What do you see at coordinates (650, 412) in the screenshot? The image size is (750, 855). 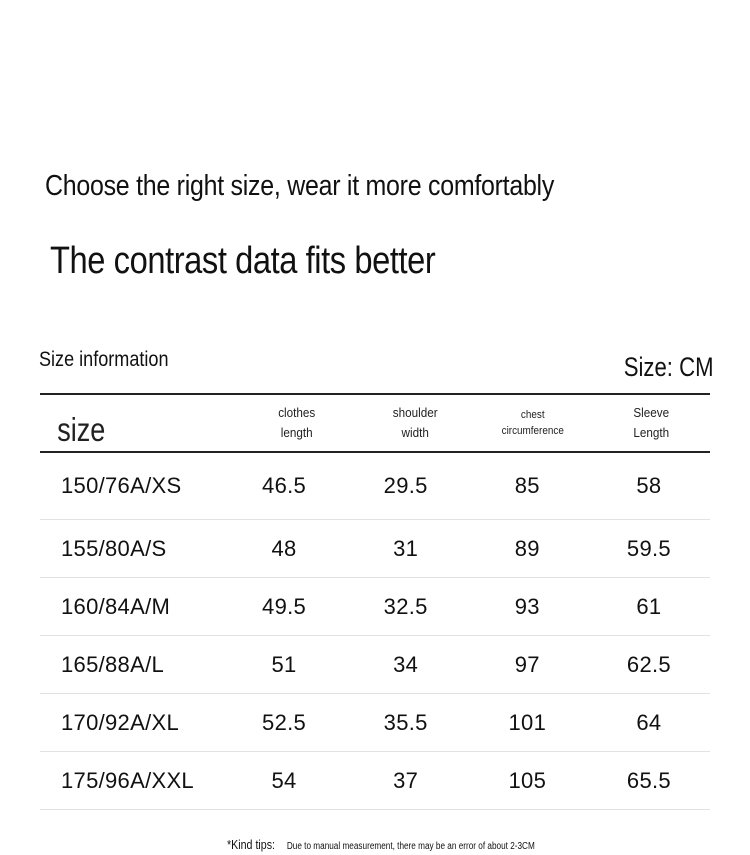 I see `header-label-line1: Sleeve` at bounding box center [650, 412].